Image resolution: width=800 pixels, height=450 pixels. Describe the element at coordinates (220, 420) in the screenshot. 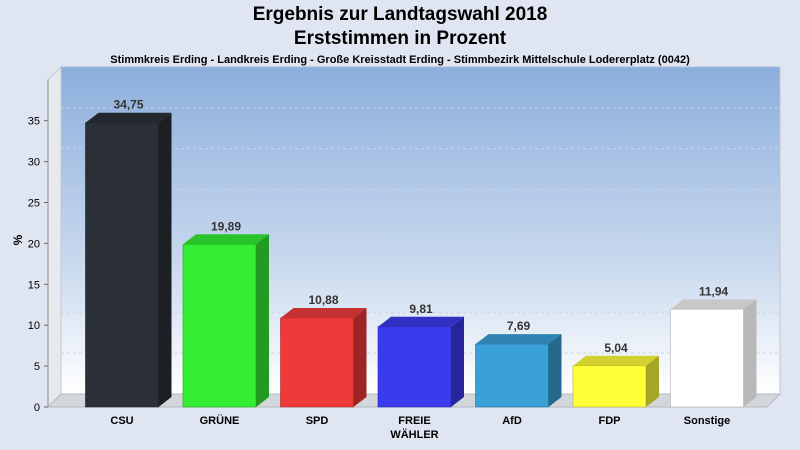

I see `x-tick-label: GRÜNE` at that location.